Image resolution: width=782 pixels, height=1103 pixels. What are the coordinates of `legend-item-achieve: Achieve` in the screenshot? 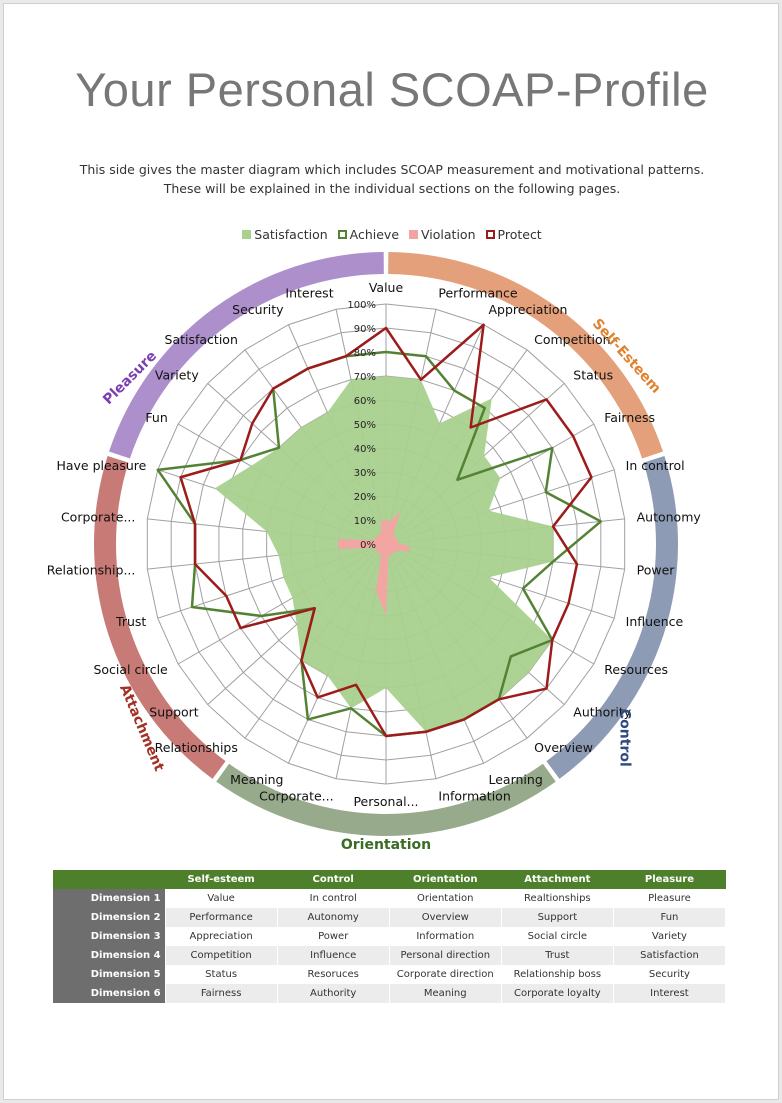 It's located at (368, 234).